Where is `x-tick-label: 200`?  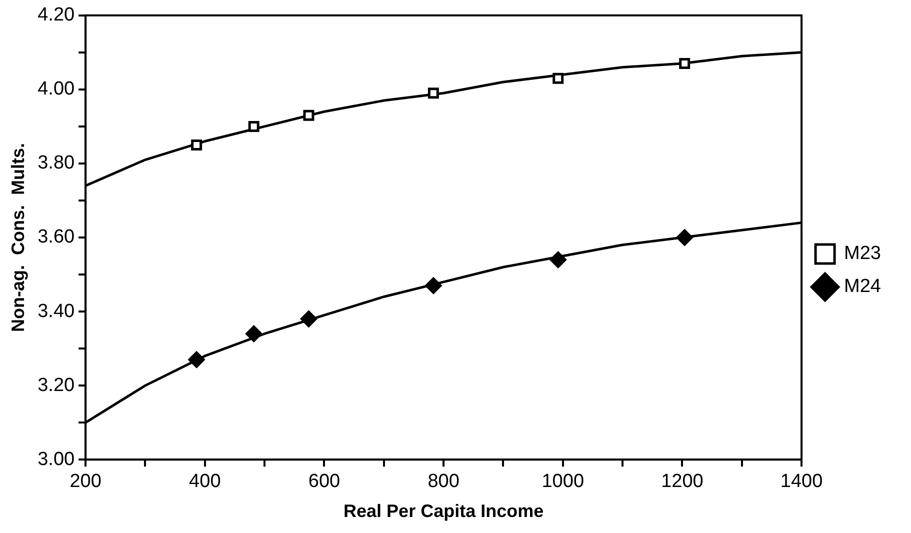
x-tick-label: 200 is located at coordinates (86, 481).